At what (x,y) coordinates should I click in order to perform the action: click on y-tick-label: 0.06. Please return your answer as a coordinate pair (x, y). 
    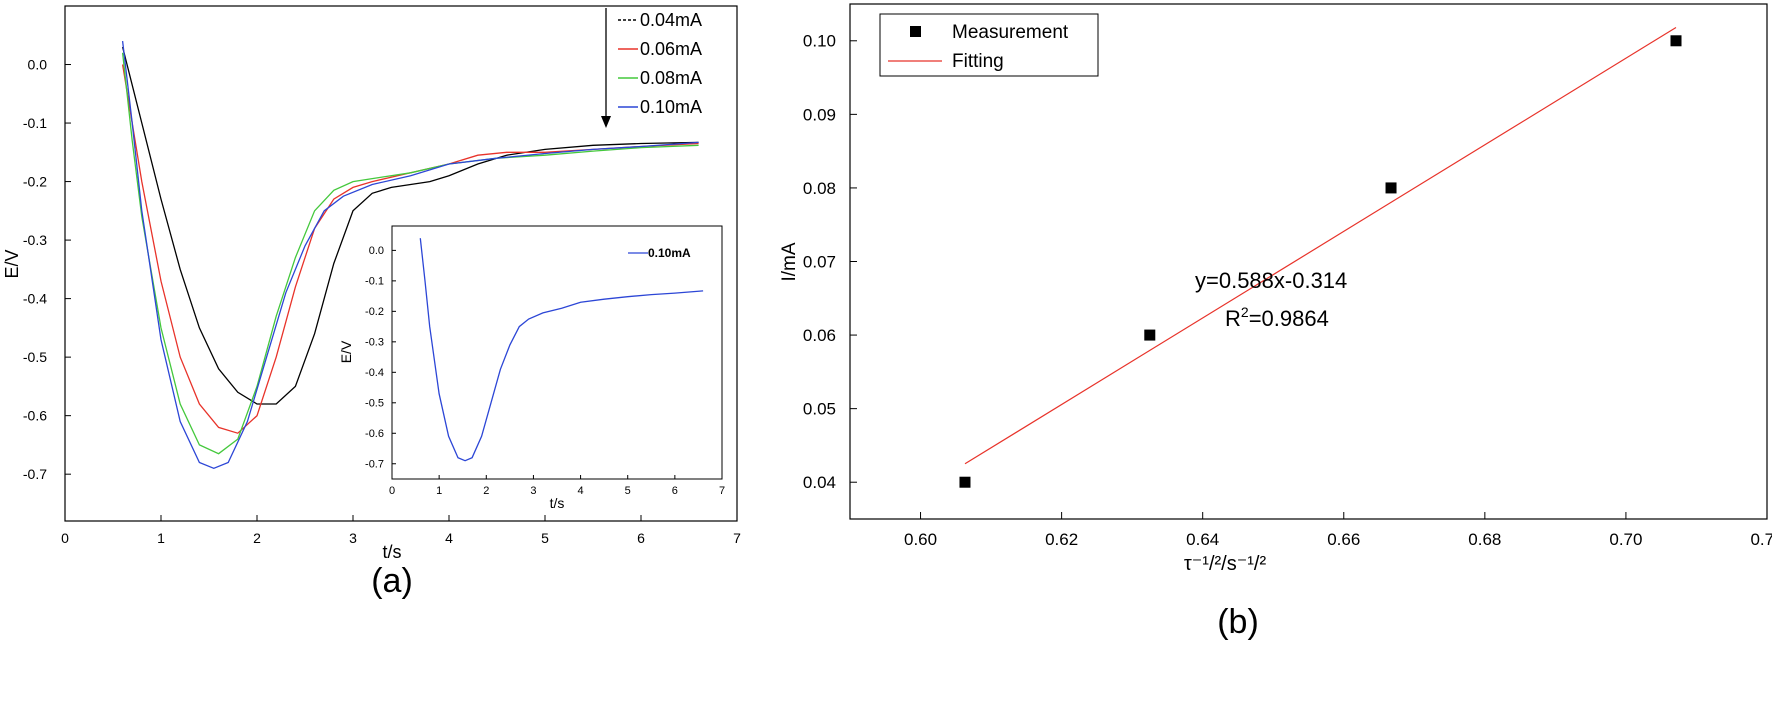
    Looking at the image, I should click on (819, 335).